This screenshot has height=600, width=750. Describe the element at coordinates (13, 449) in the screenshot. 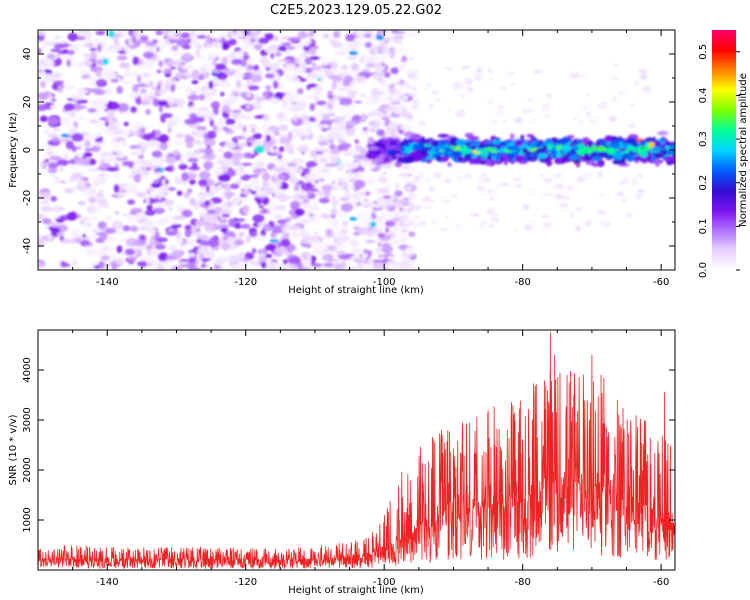

I see `snr-ylabel: SNR (10 * v/v)` at that location.